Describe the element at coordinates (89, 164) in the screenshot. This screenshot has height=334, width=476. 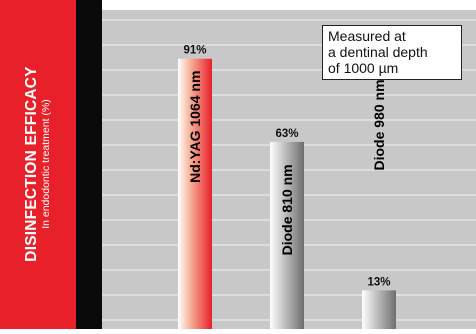
I see `black-divider` at that location.